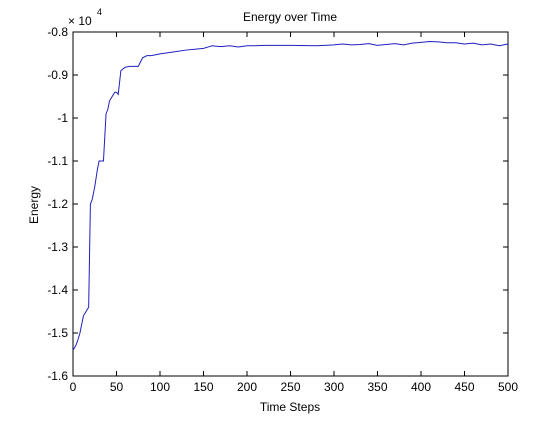 The width and height of the screenshot is (560, 425). Describe the element at coordinates (247, 387) in the screenshot. I see `x-tick-label: 200` at that location.